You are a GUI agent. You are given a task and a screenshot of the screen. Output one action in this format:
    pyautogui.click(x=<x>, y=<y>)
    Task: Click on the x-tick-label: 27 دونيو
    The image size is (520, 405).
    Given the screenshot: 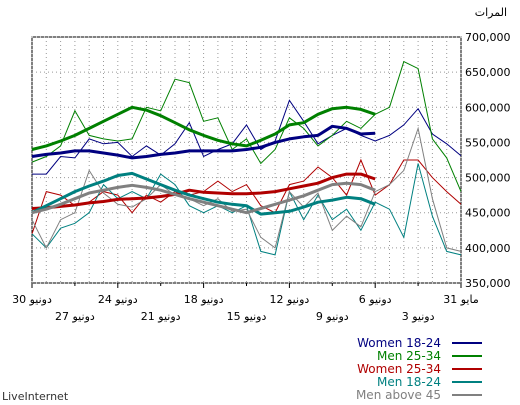 What is the action you would take?
    pyautogui.click(x=75, y=316)
    